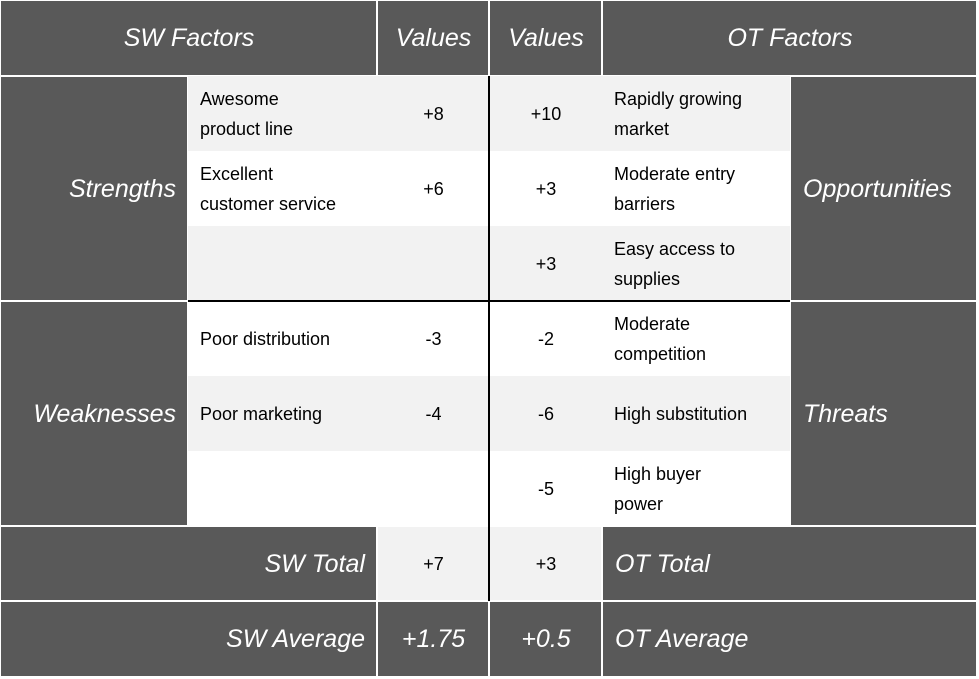  What do you see at coordinates (545, 113) in the screenshot?
I see `value-cell: +10` at bounding box center [545, 113].